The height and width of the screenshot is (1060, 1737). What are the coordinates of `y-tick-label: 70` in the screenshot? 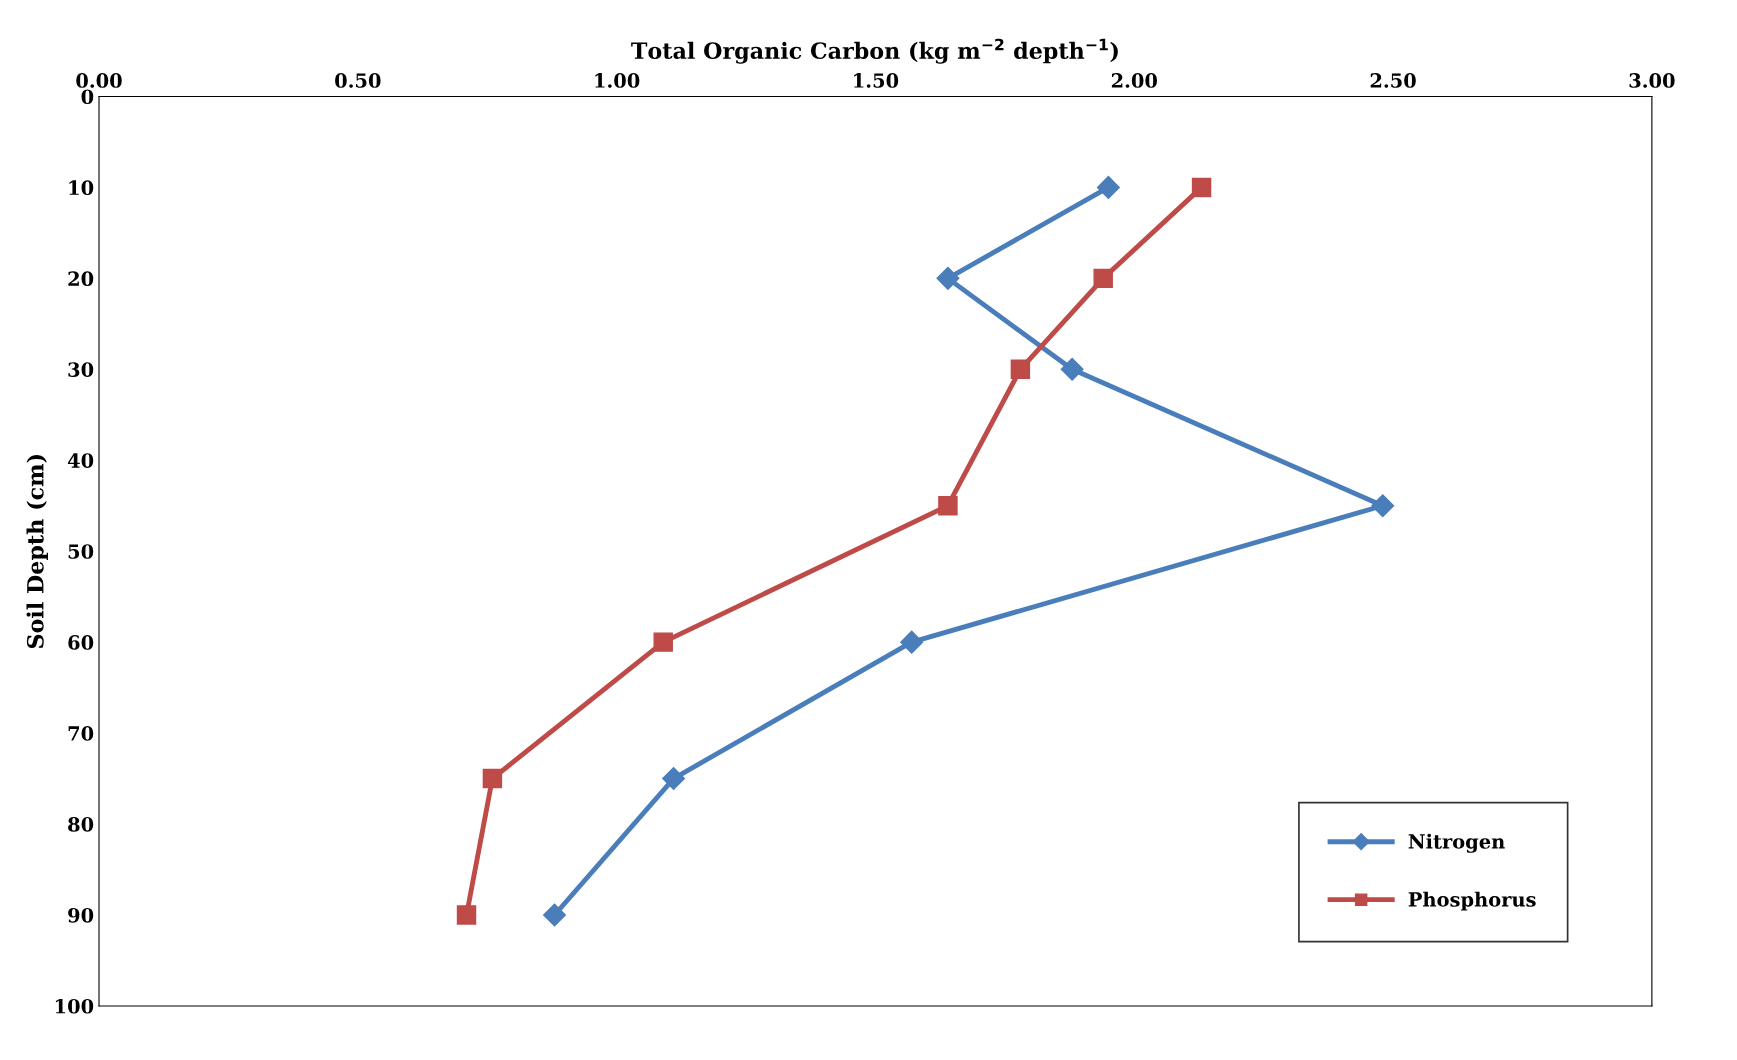 It's located at (81, 733).